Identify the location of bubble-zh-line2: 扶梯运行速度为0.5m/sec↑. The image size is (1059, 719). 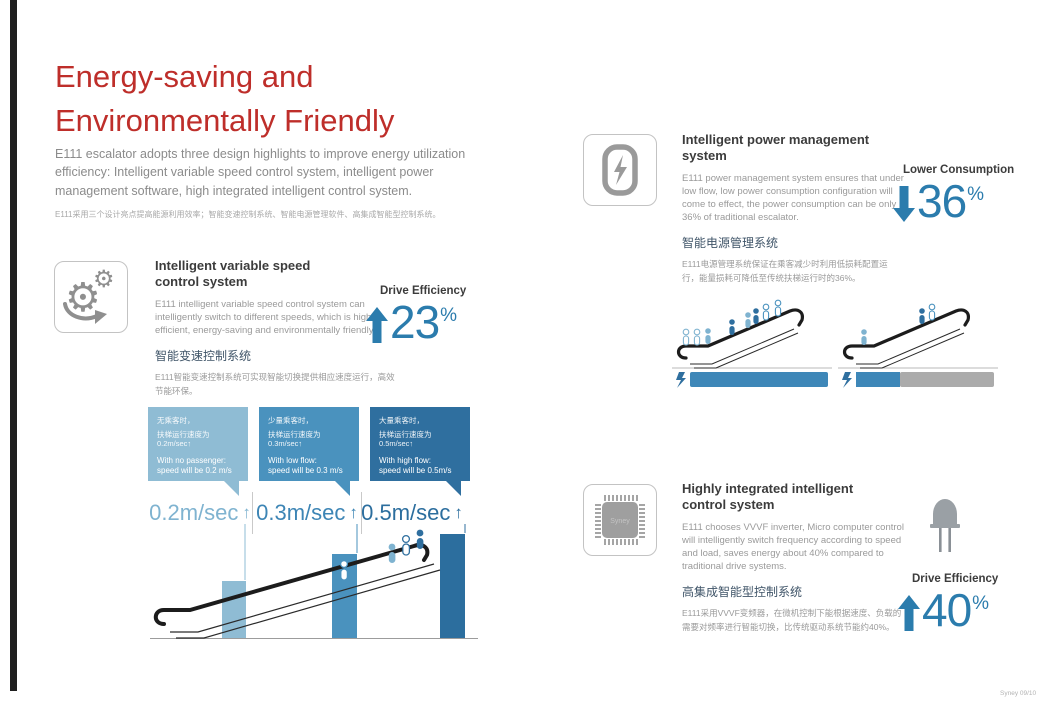
(405, 439).